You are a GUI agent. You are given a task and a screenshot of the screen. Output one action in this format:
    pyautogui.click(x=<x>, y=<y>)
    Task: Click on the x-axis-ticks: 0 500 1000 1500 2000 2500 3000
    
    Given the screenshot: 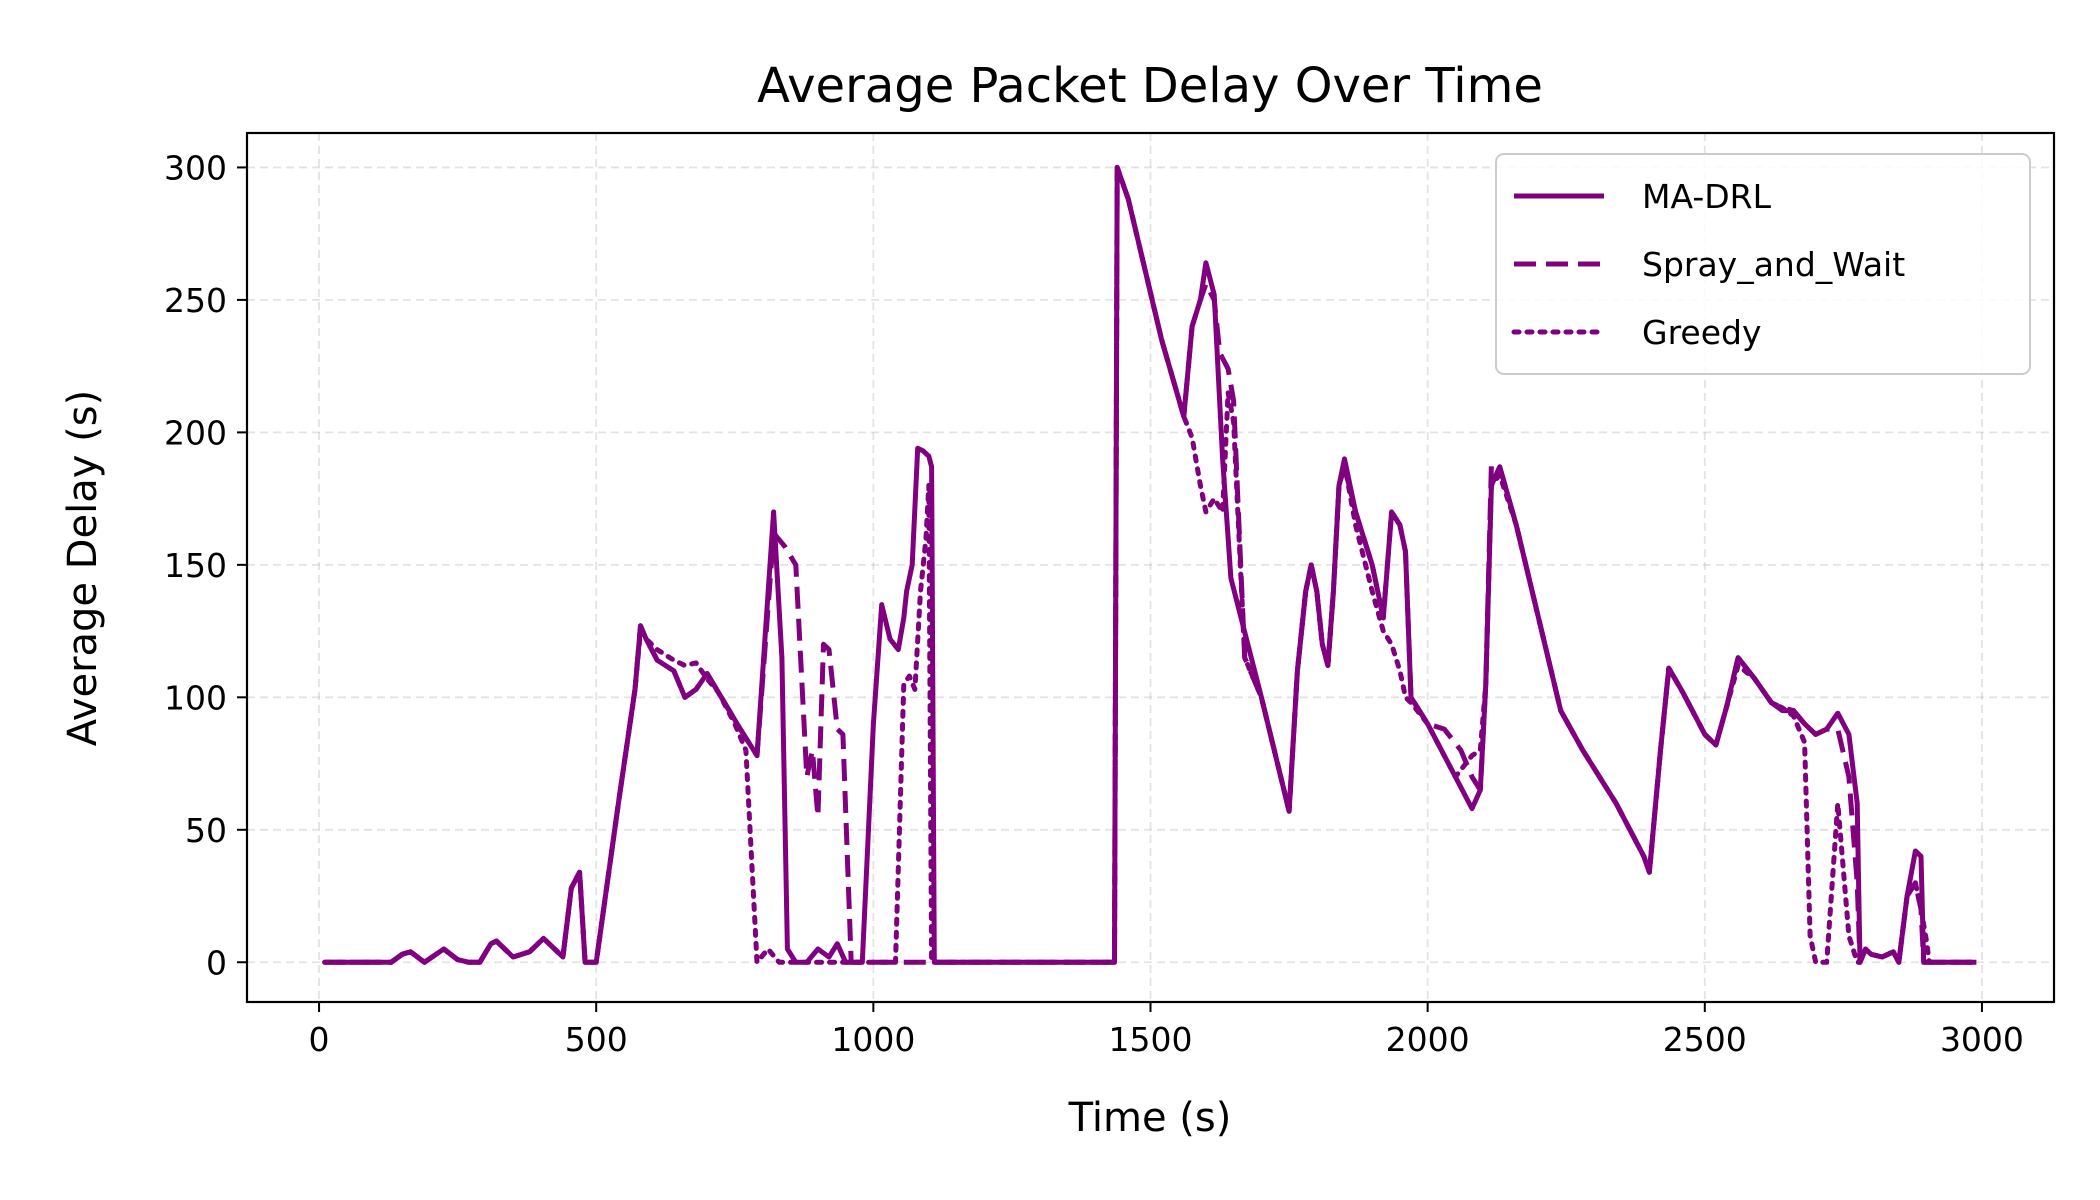 What is the action you would take?
    pyautogui.click(x=1166, y=1030)
    